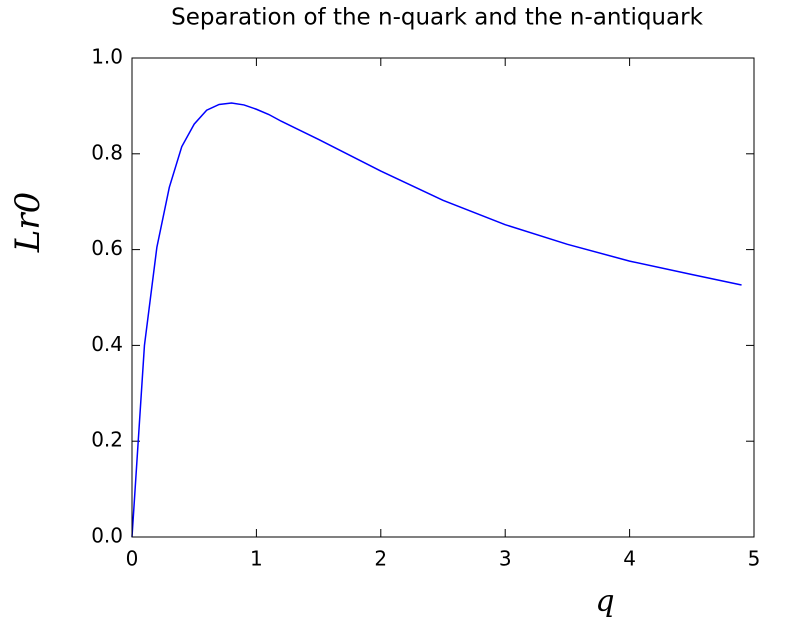  Describe the element at coordinates (107, 248) in the screenshot. I see `y-tick-label: 0.6` at that location.